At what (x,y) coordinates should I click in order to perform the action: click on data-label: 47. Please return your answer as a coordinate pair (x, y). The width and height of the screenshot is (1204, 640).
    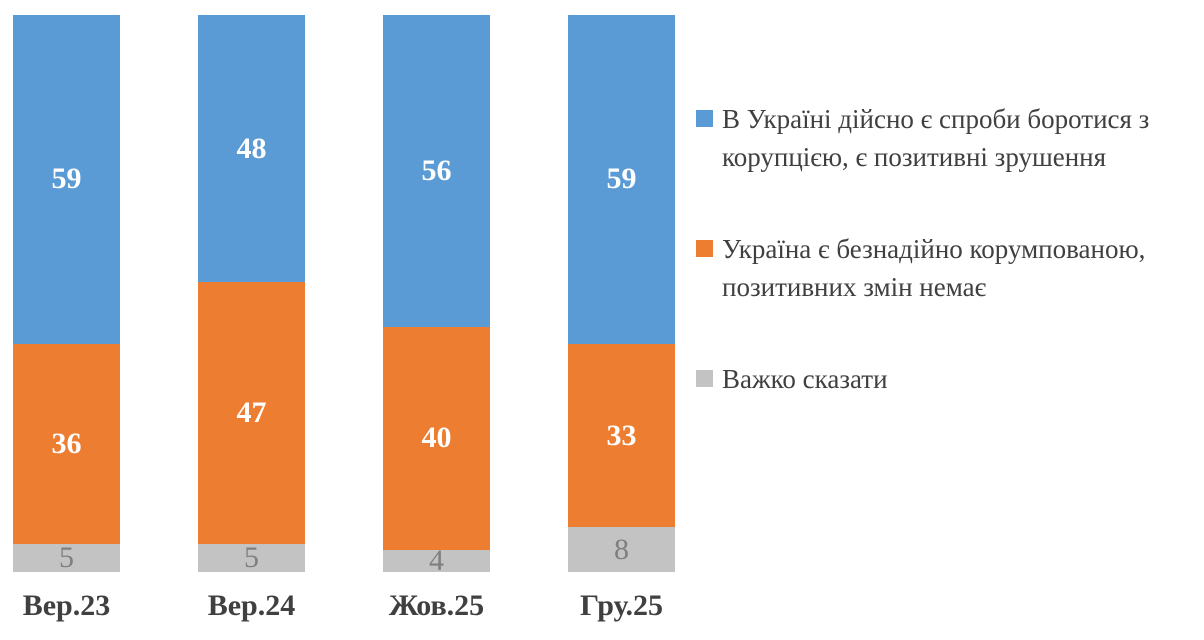
    Looking at the image, I should click on (251, 413).